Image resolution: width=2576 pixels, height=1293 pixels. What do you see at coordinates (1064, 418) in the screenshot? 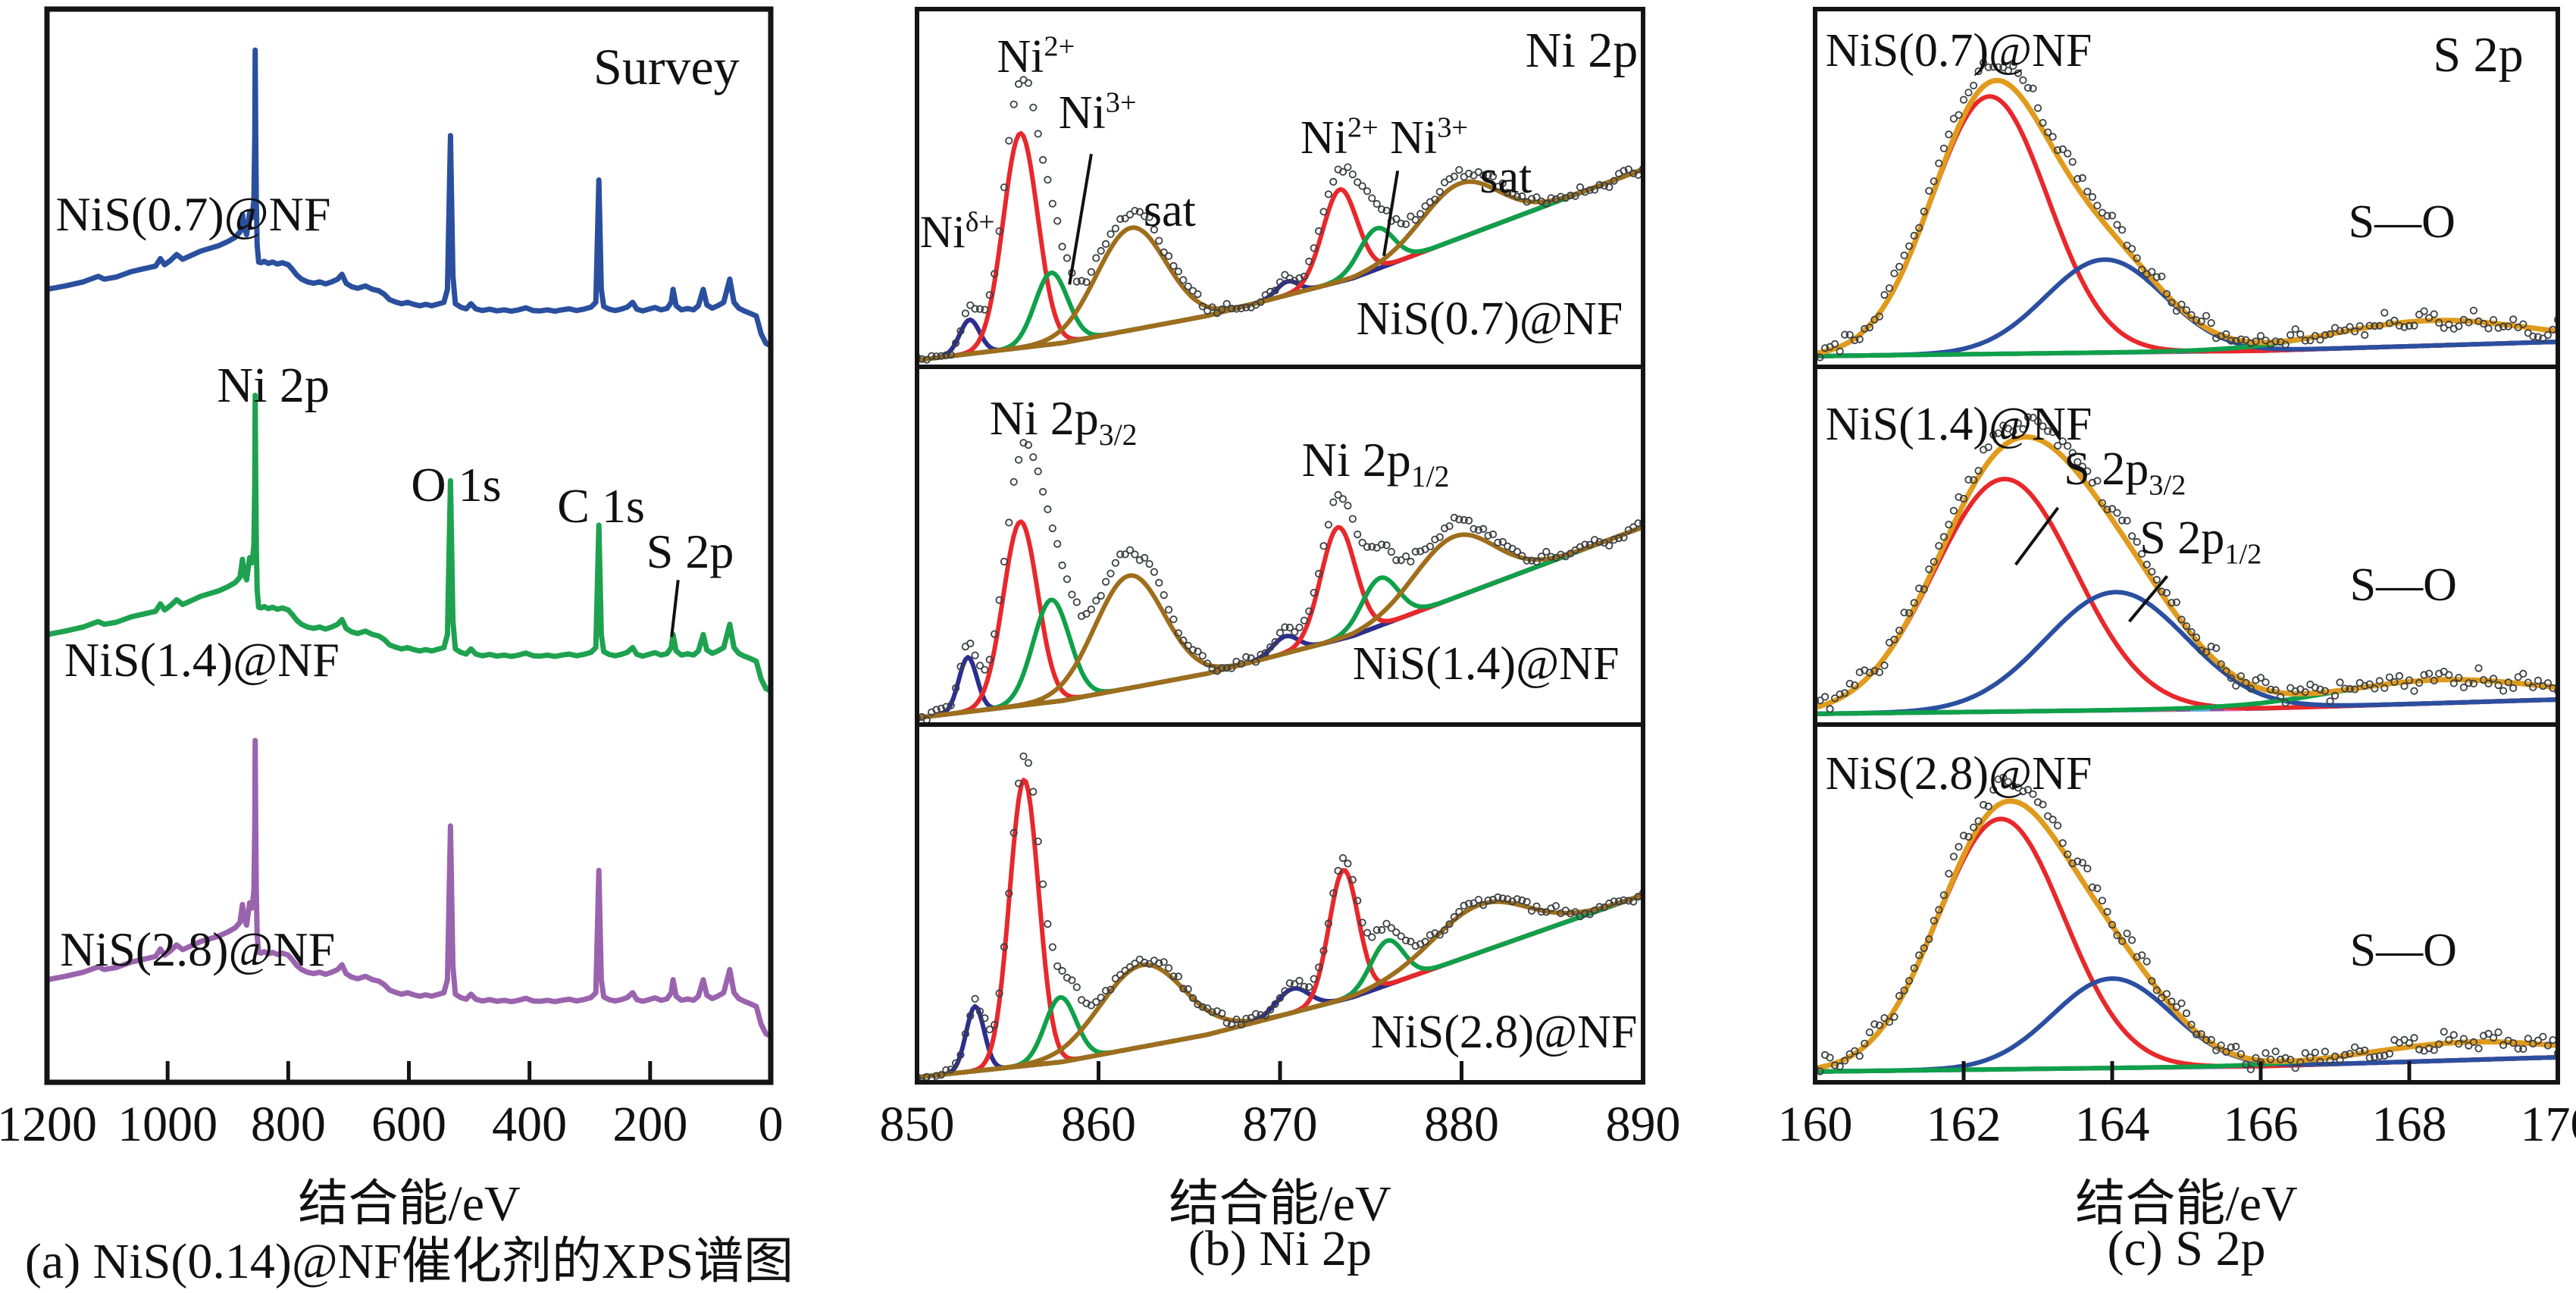
I see `panel-b1-label-0: Ni 2p3/2` at bounding box center [1064, 418].